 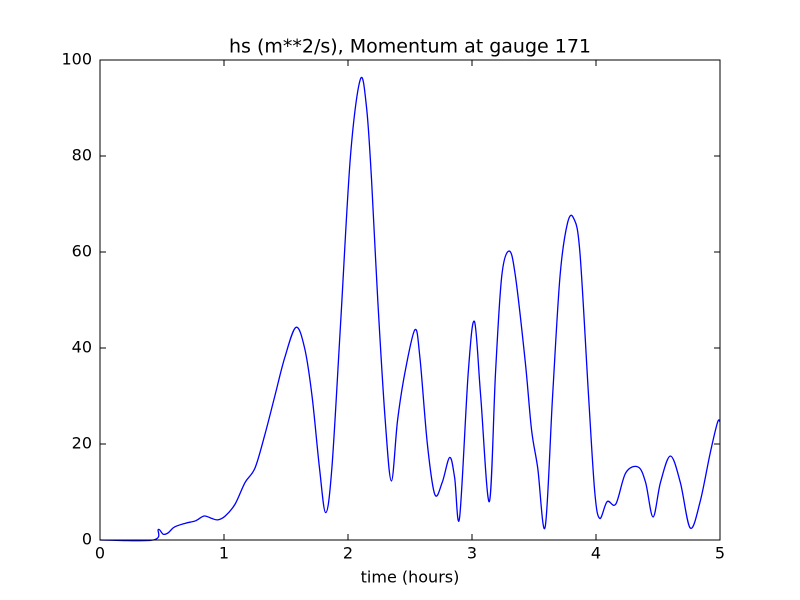 I want to click on x-tick-label: 2, so click(x=348, y=553).